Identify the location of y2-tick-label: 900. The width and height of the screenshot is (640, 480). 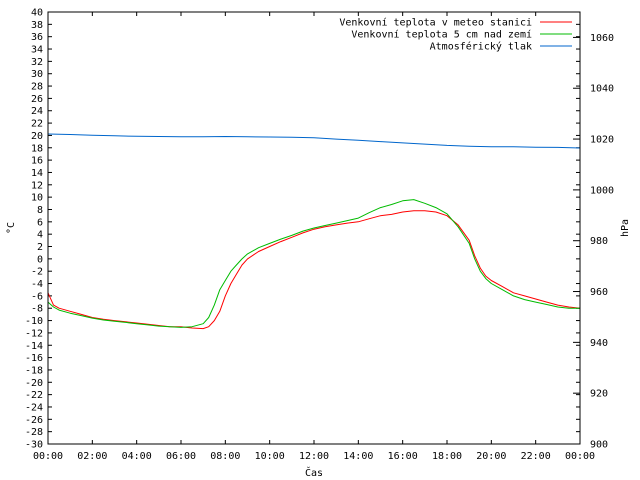
(599, 445).